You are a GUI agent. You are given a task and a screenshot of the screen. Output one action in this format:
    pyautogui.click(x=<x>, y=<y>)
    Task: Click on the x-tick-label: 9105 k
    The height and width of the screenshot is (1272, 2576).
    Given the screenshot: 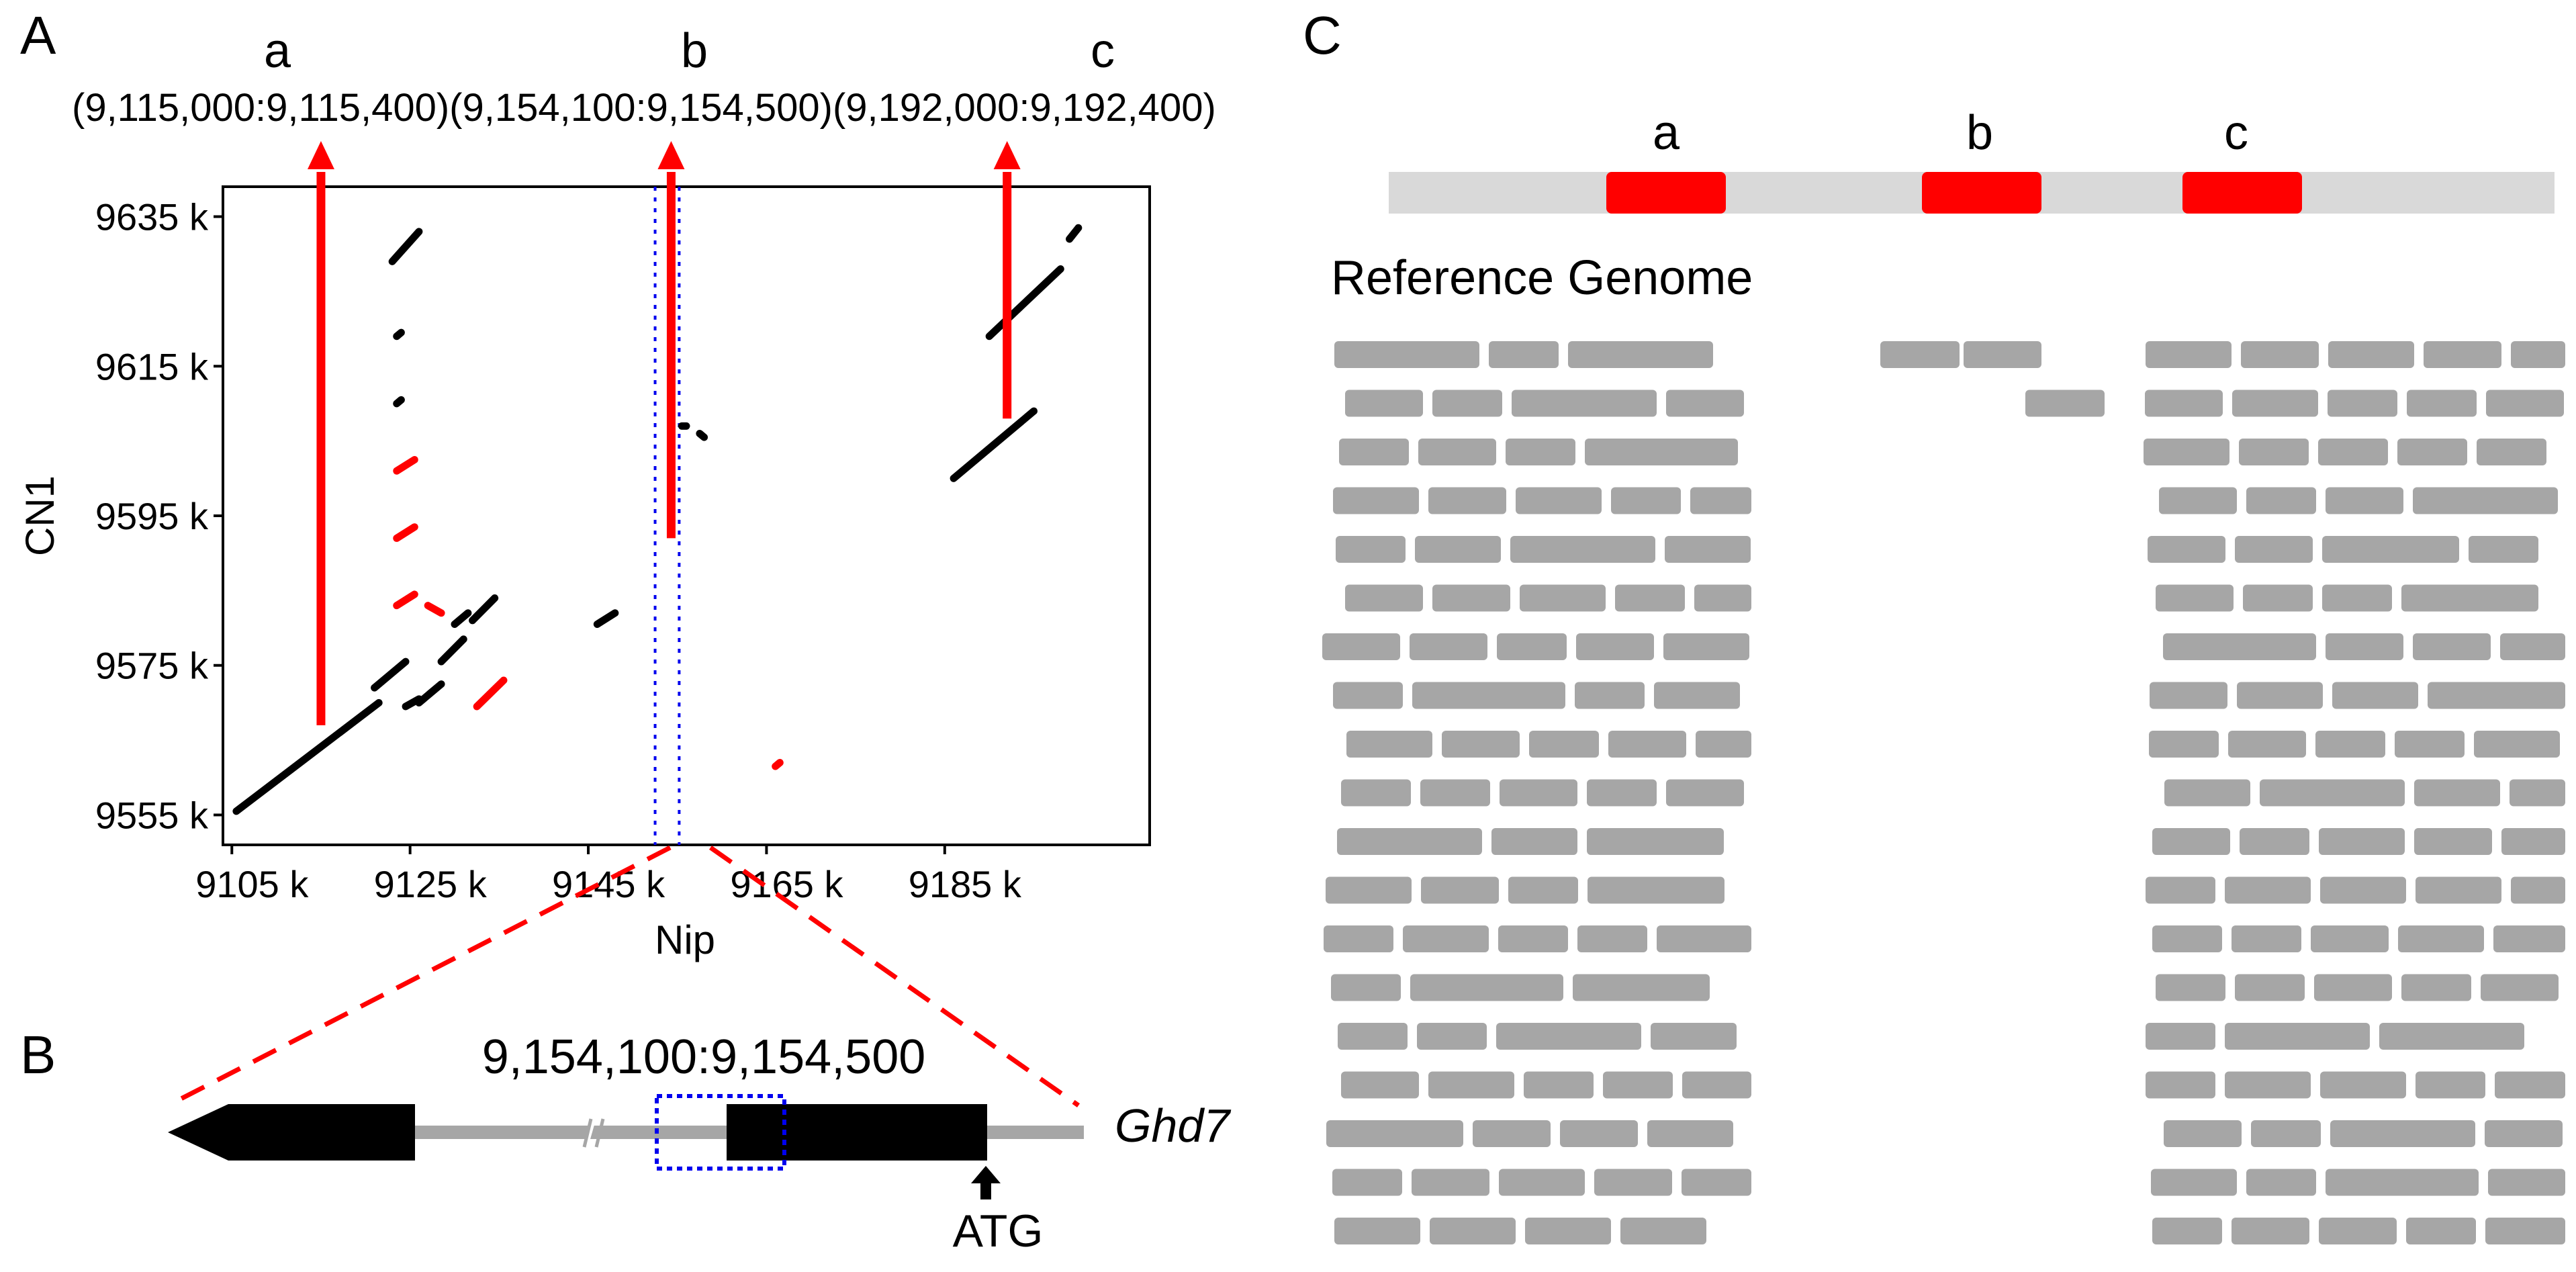 What is the action you would take?
    pyautogui.click(x=252, y=884)
    